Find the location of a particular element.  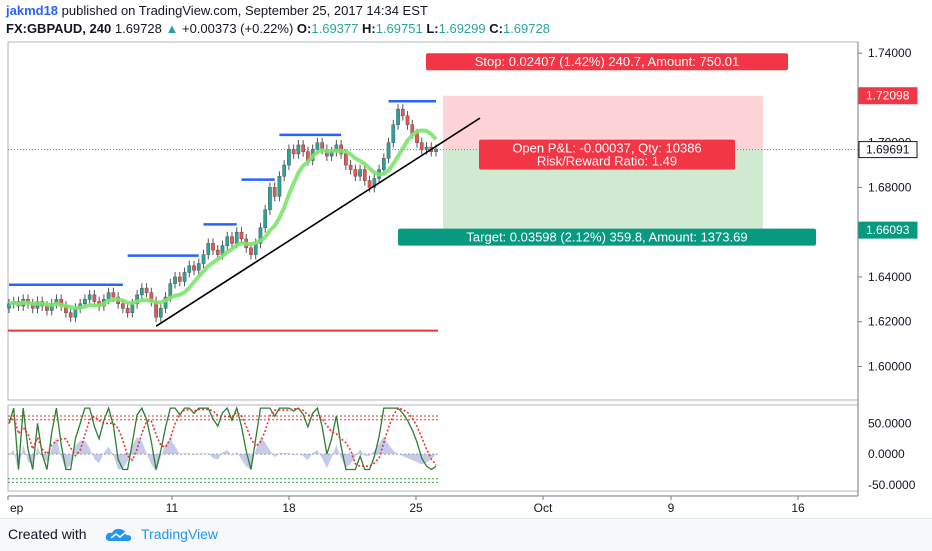

footer-bar: Created with TradingView is located at coordinates (466, 534).